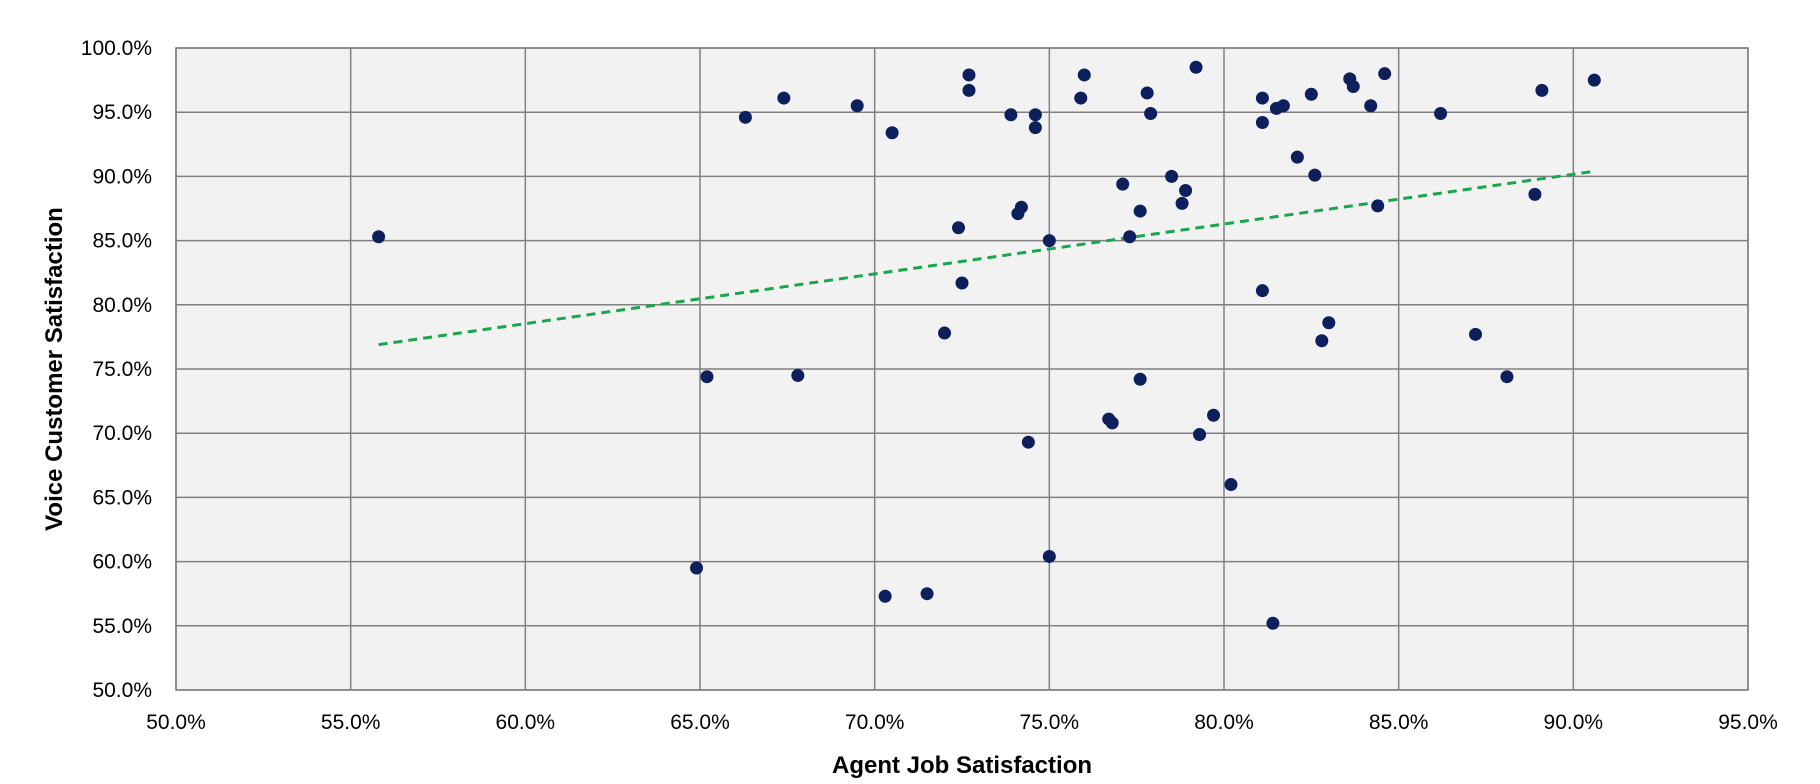  What do you see at coordinates (122, 176) in the screenshot?
I see `y-tick-label: 90.0%` at bounding box center [122, 176].